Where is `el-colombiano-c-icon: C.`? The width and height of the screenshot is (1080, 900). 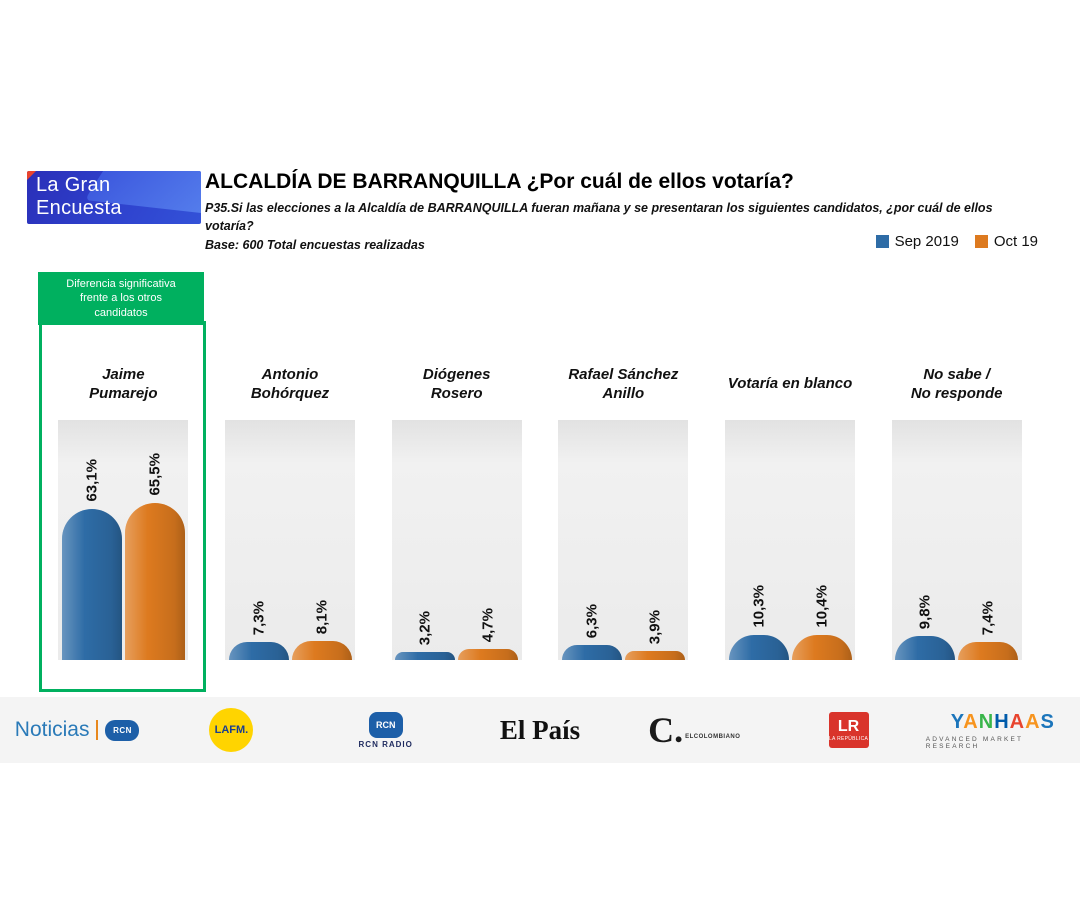 el-colombiano-c-icon: C. is located at coordinates (666, 729).